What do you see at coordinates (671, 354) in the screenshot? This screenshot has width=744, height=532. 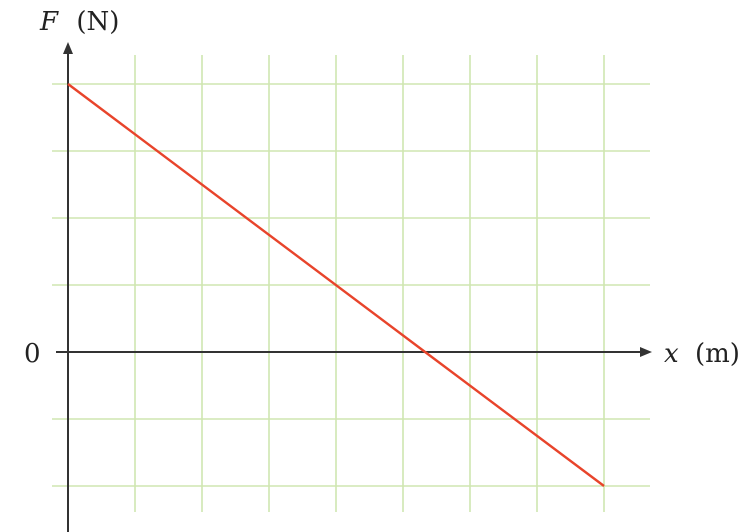 I see `x-axis-variable: x` at bounding box center [671, 354].